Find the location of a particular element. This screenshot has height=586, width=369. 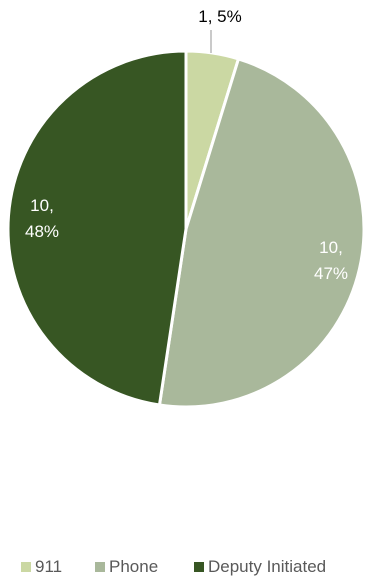

legend-swatch-phone is located at coordinates (100, 567).